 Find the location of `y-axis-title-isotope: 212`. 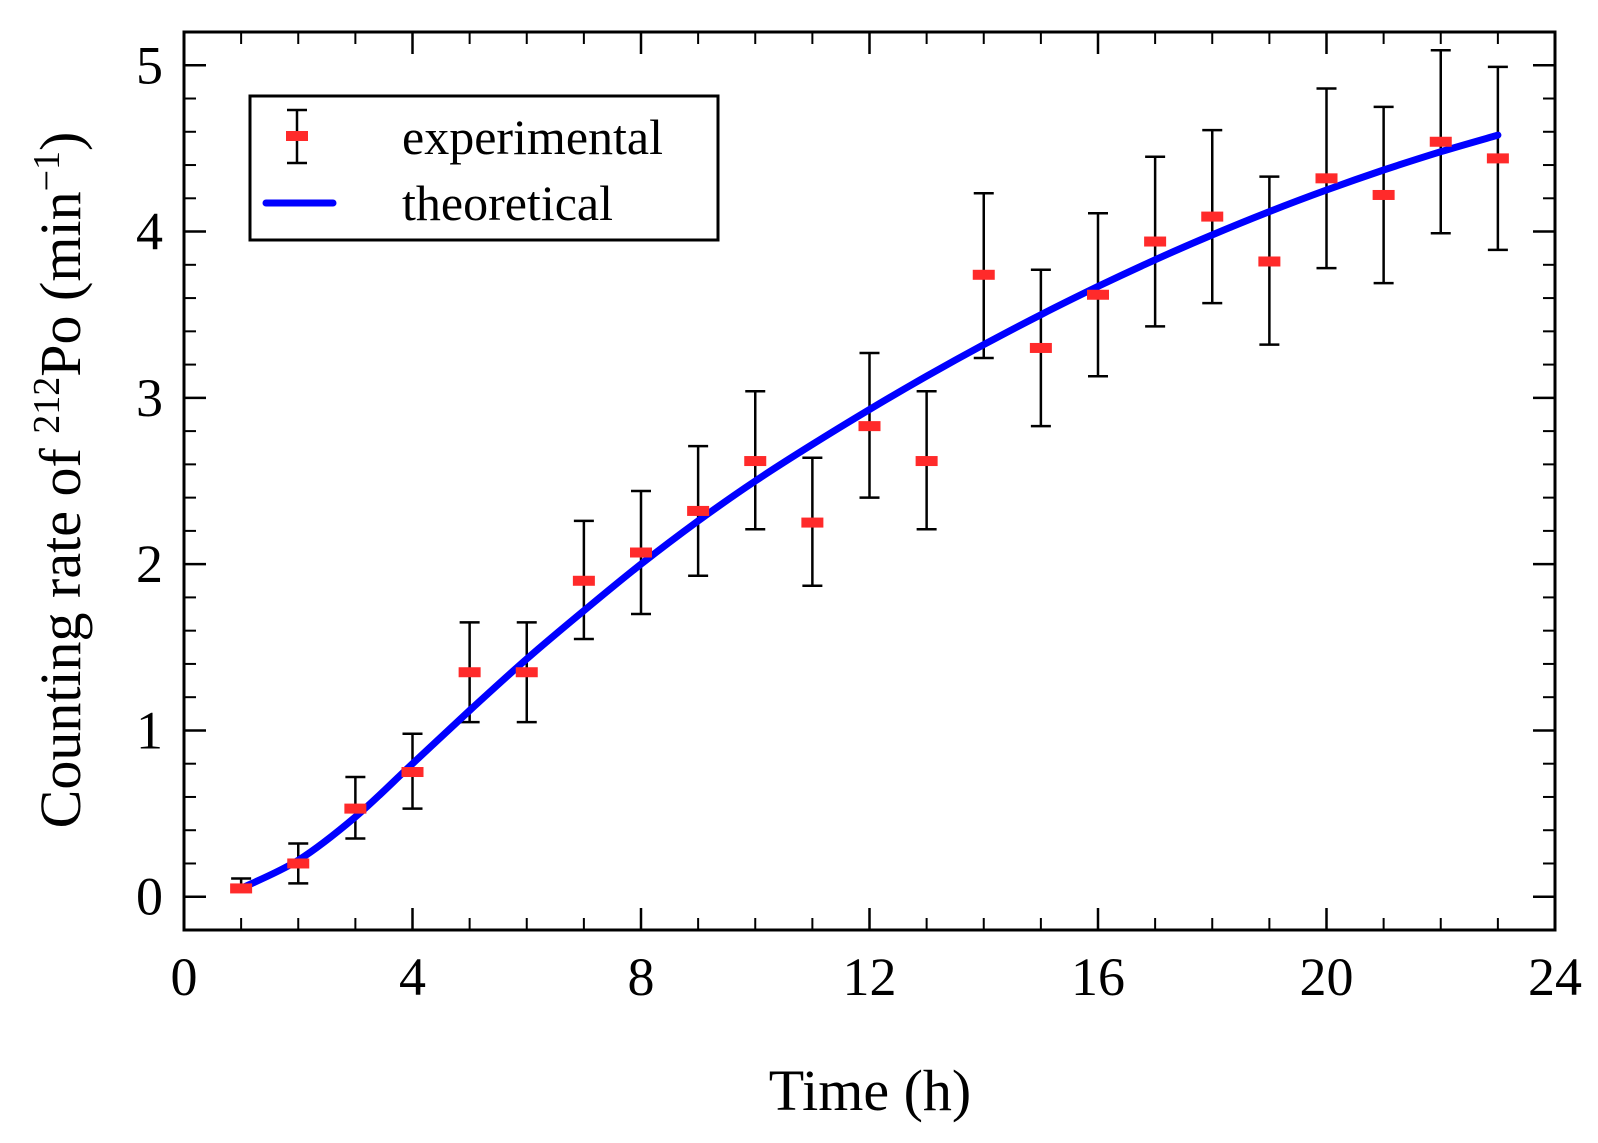

y-axis-title-isotope: 212 is located at coordinates (47, 405).